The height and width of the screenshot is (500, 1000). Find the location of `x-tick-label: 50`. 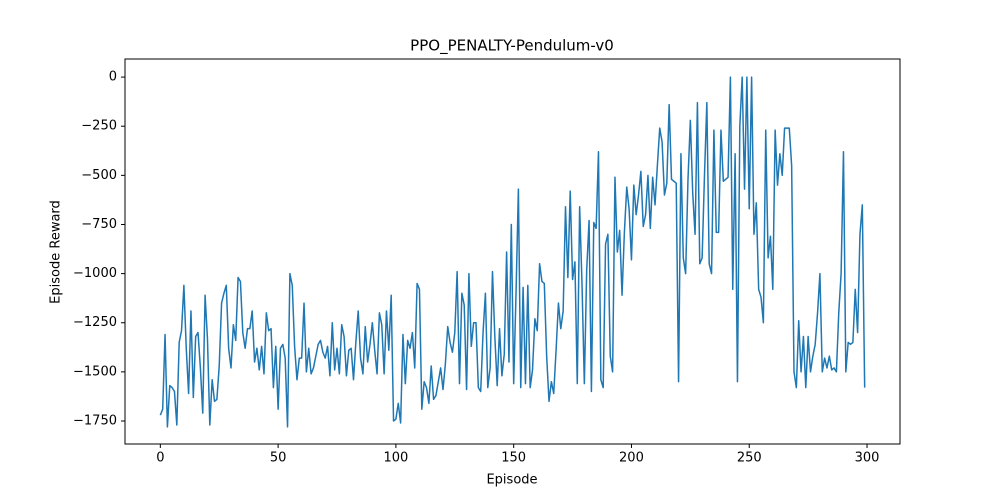

x-tick-label: 50 is located at coordinates (278, 458).